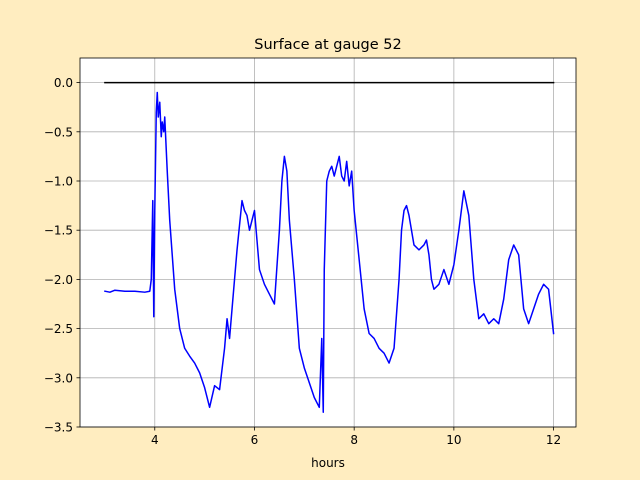  What do you see at coordinates (328, 45) in the screenshot?
I see `chart-title: Surface at gauge 52` at bounding box center [328, 45].